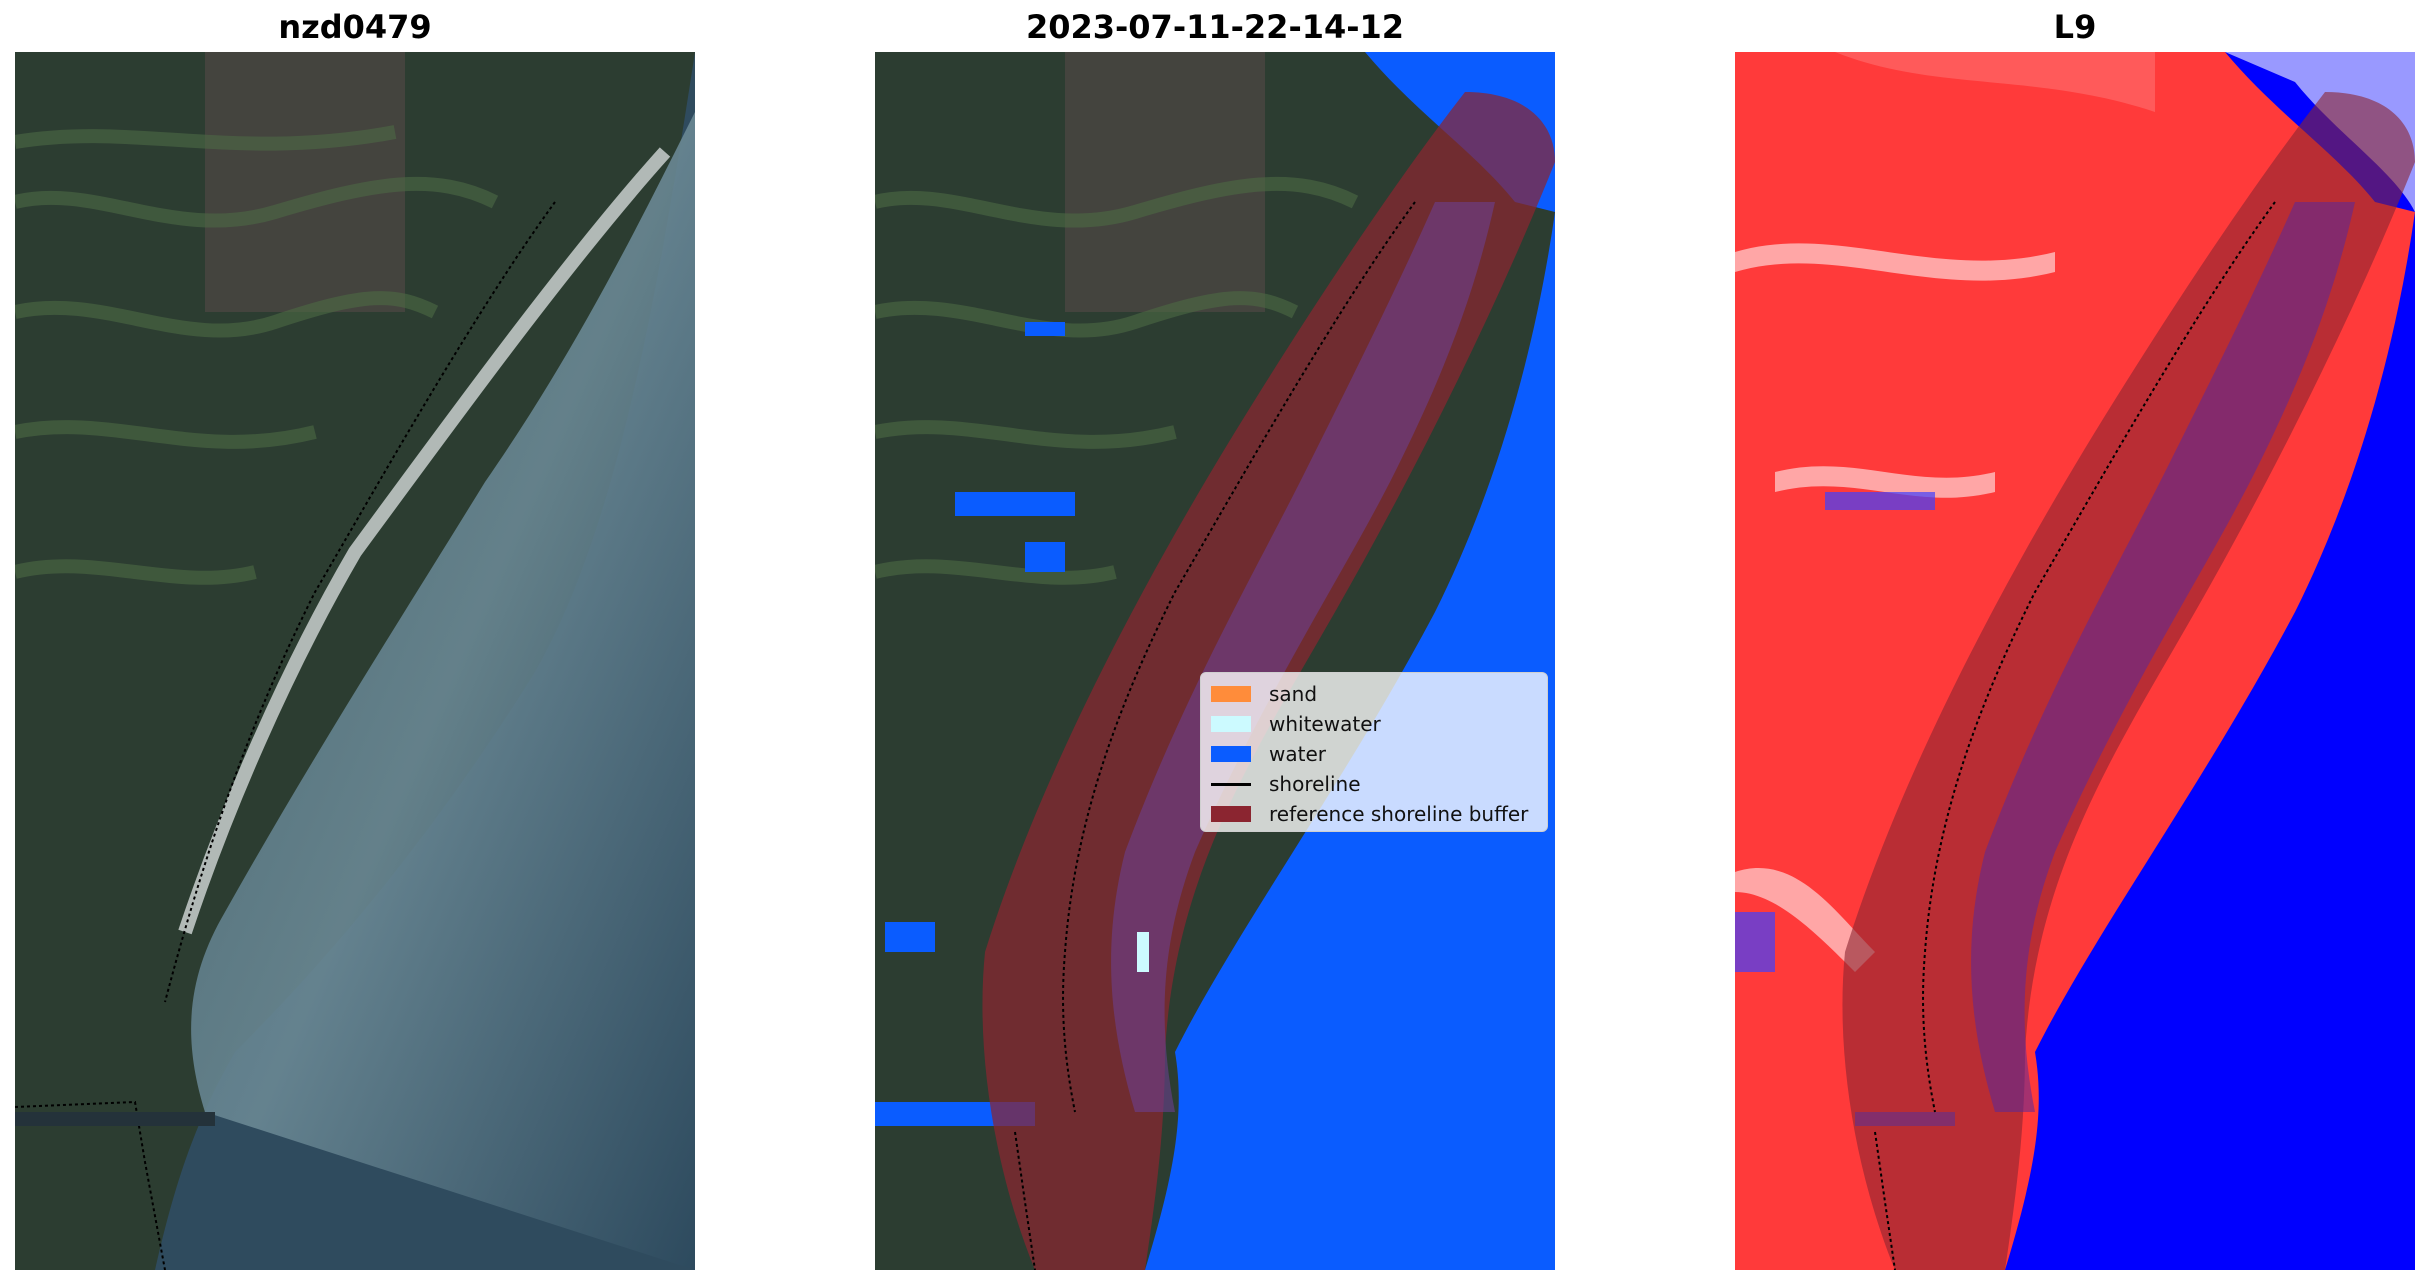  Describe the element at coordinates (1374, 784) in the screenshot. I see `legend-item-shoreline: shoreline` at that location.